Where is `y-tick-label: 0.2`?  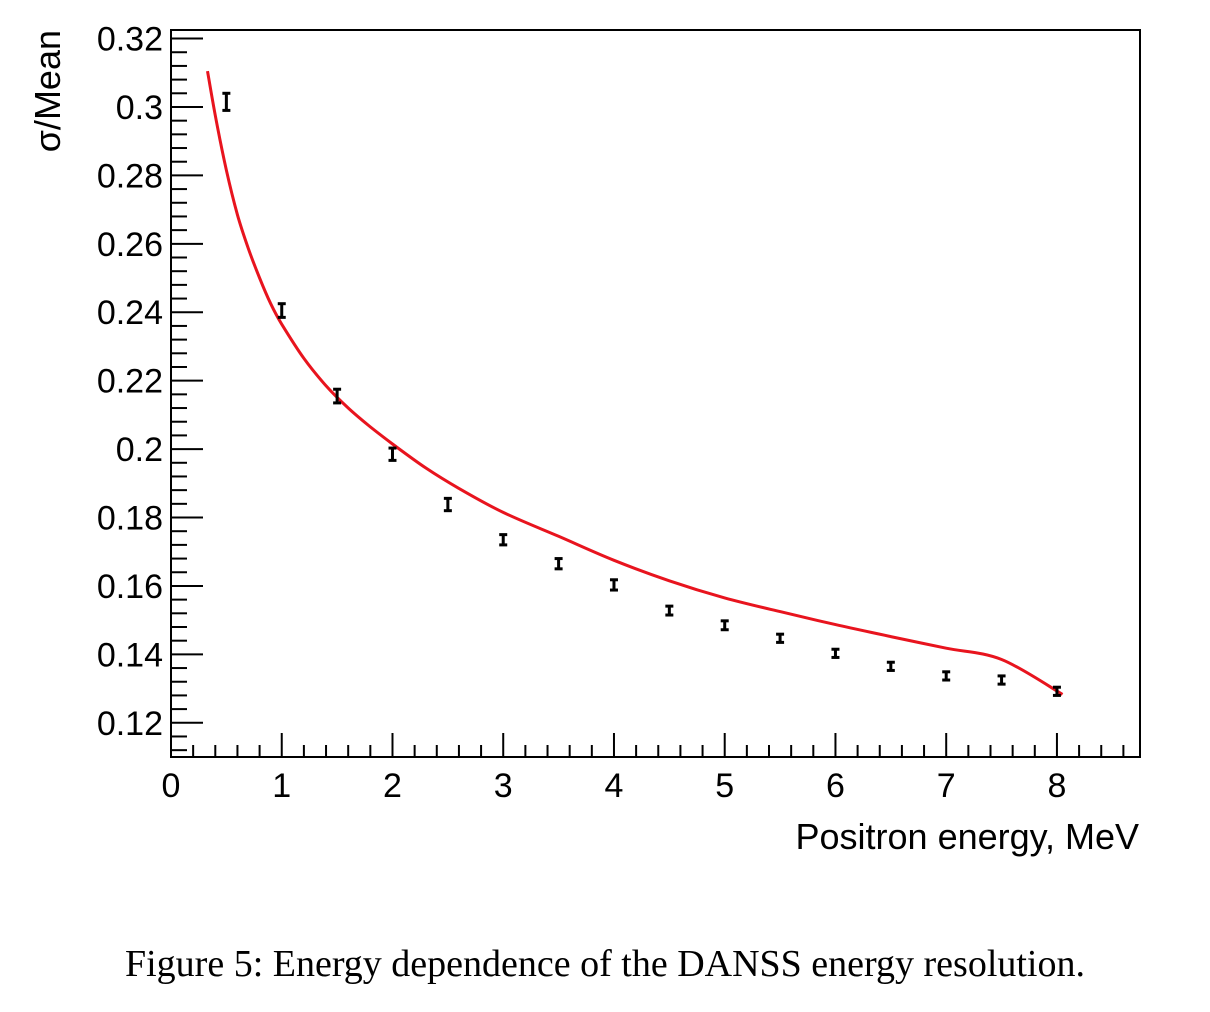
y-tick-label: 0.2 is located at coordinates (139, 450).